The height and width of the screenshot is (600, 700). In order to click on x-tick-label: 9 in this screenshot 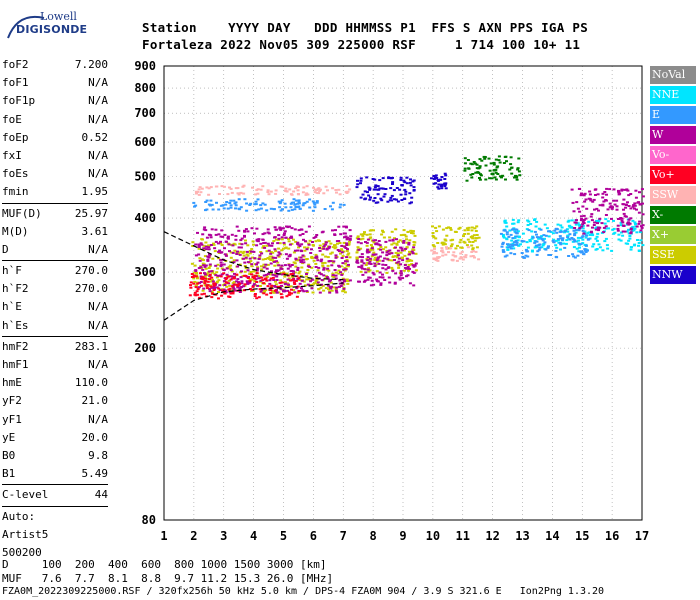, I will do `click(402, 536)`.